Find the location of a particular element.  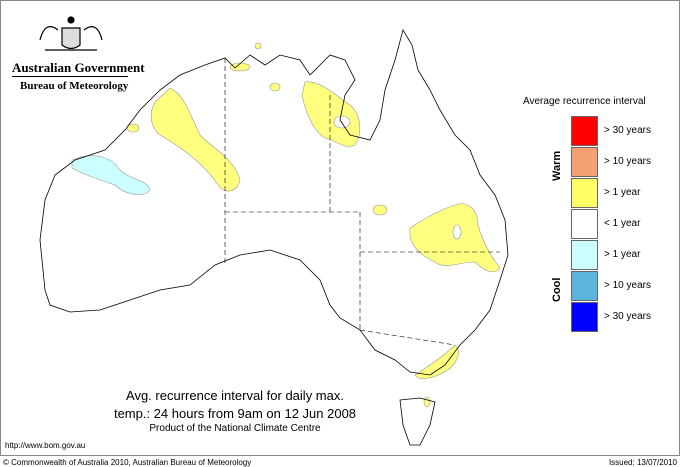

region-victoria-east is located at coordinates (436, 361).